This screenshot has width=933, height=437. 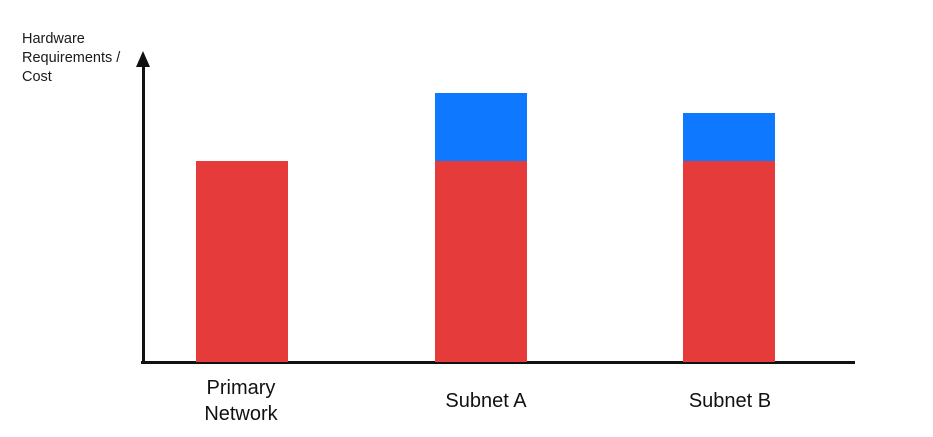 I want to click on category-label-primary-network: Primary Network, so click(x=241, y=401).